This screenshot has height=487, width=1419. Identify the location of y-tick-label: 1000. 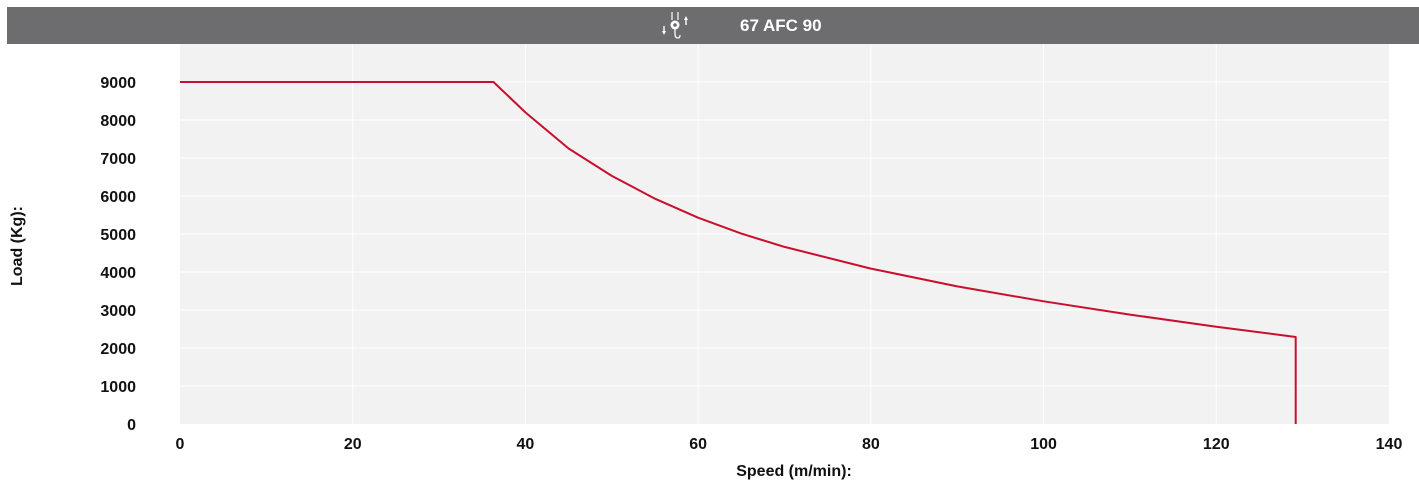
(118, 387).